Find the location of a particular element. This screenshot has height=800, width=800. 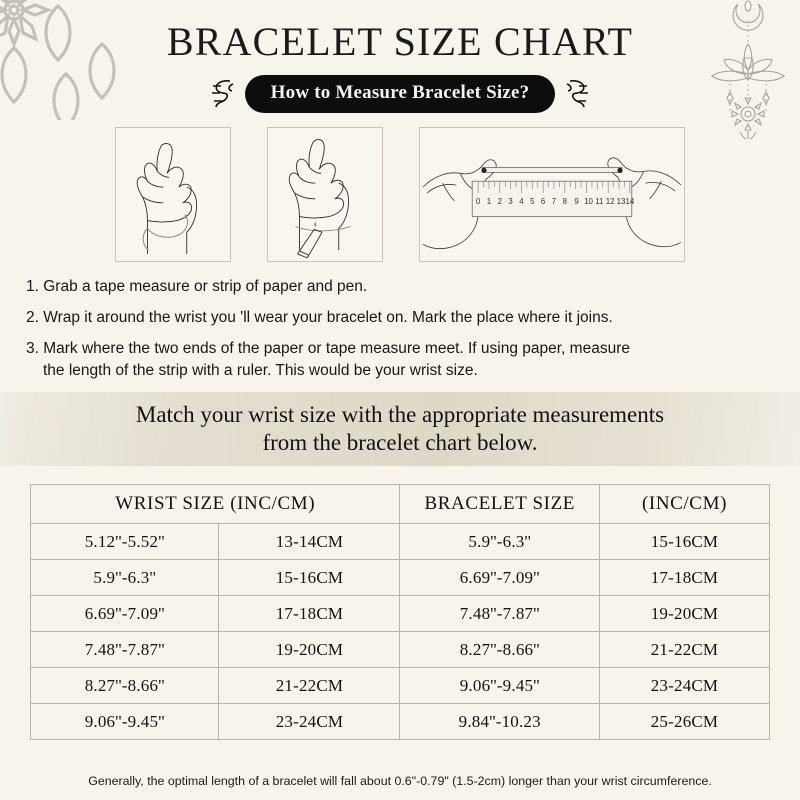

page-title: BRACELET SIZE CHART is located at coordinates (400, 41).